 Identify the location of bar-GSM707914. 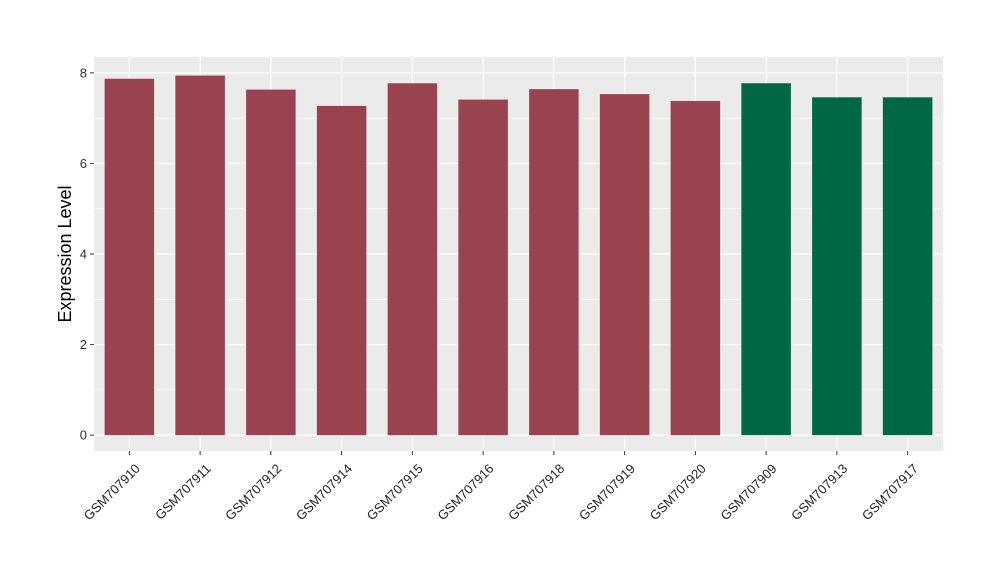
(341, 270).